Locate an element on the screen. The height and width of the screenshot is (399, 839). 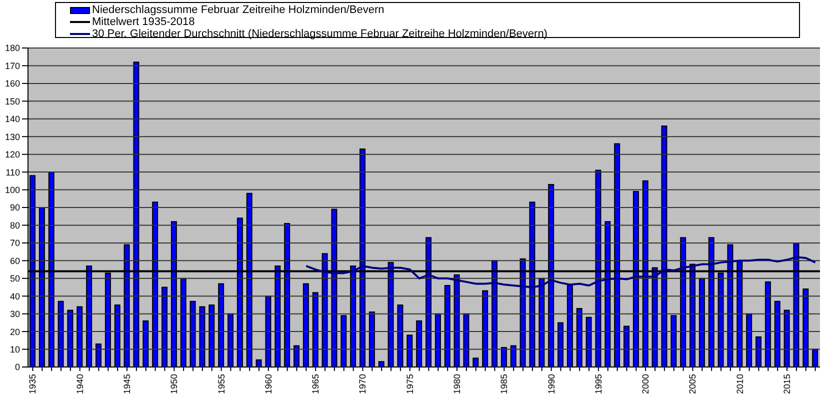
y-tick-label: 50 is located at coordinates (15, 279).